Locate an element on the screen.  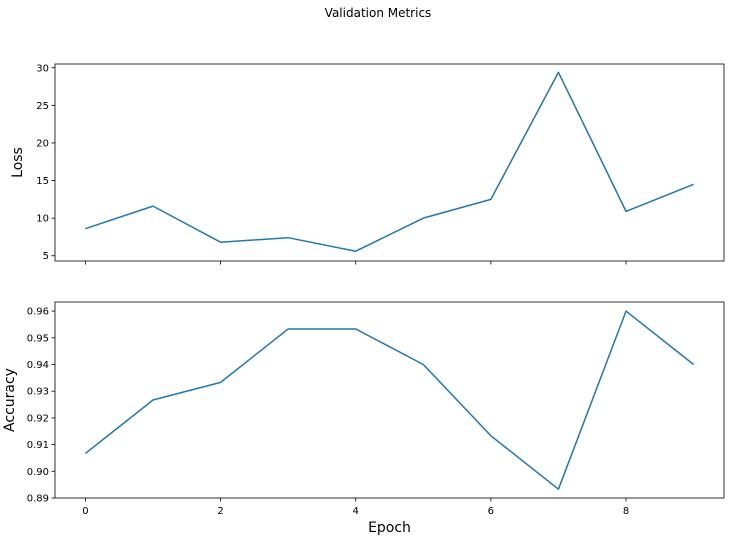
loss-ytick-label: 20 is located at coordinates (42, 143).